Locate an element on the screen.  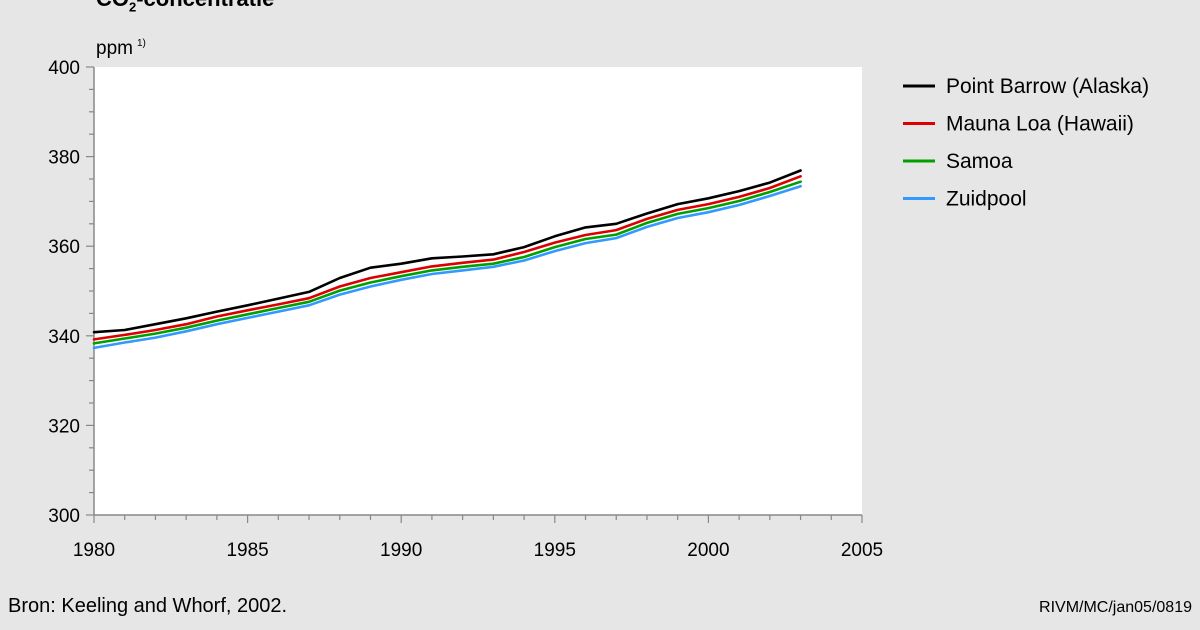
x-tick-label: 1985 is located at coordinates (247, 550).